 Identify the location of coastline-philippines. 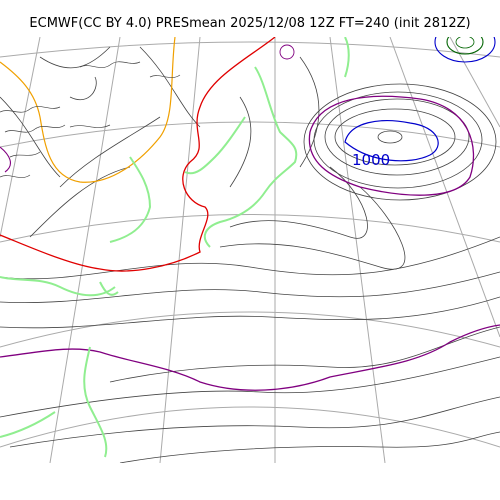
(95, 402).